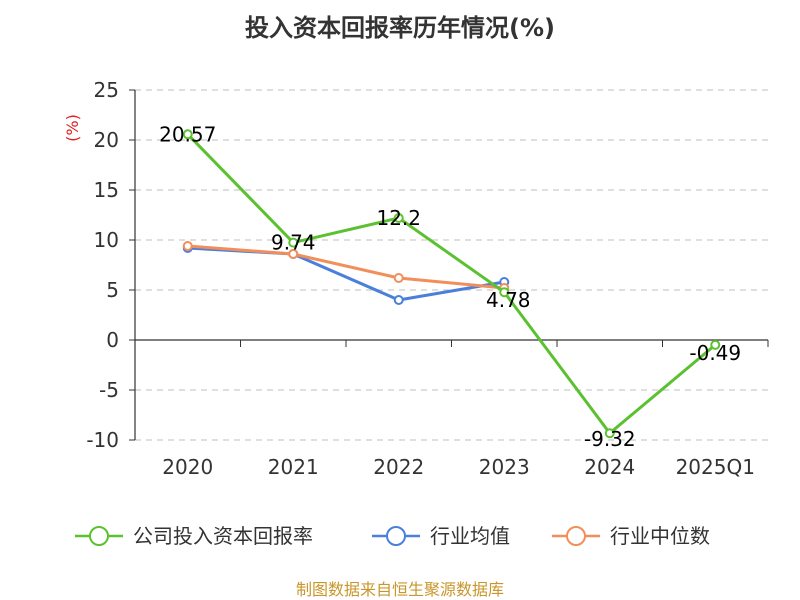  I want to click on x-tick-label: 2020, so click(187, 467).